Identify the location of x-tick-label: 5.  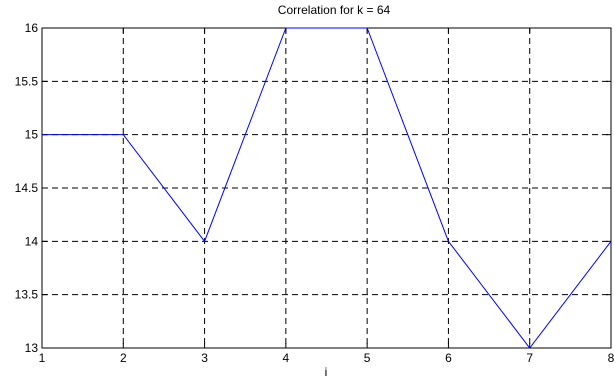
(367, 358).